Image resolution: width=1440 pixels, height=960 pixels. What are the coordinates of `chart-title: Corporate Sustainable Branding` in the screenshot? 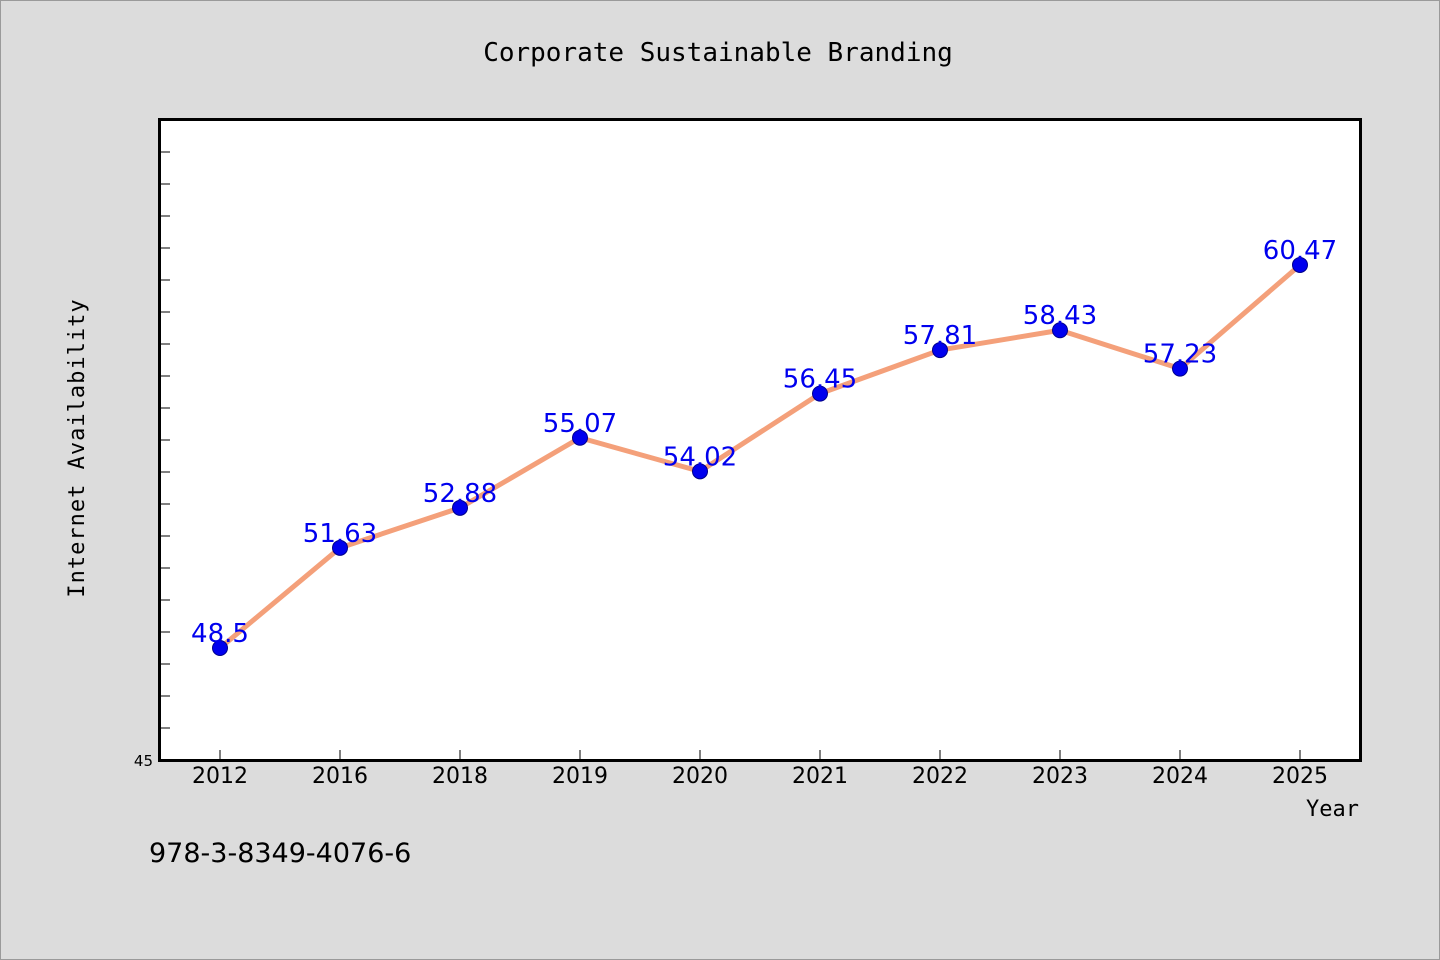 It's located at (718, 53).